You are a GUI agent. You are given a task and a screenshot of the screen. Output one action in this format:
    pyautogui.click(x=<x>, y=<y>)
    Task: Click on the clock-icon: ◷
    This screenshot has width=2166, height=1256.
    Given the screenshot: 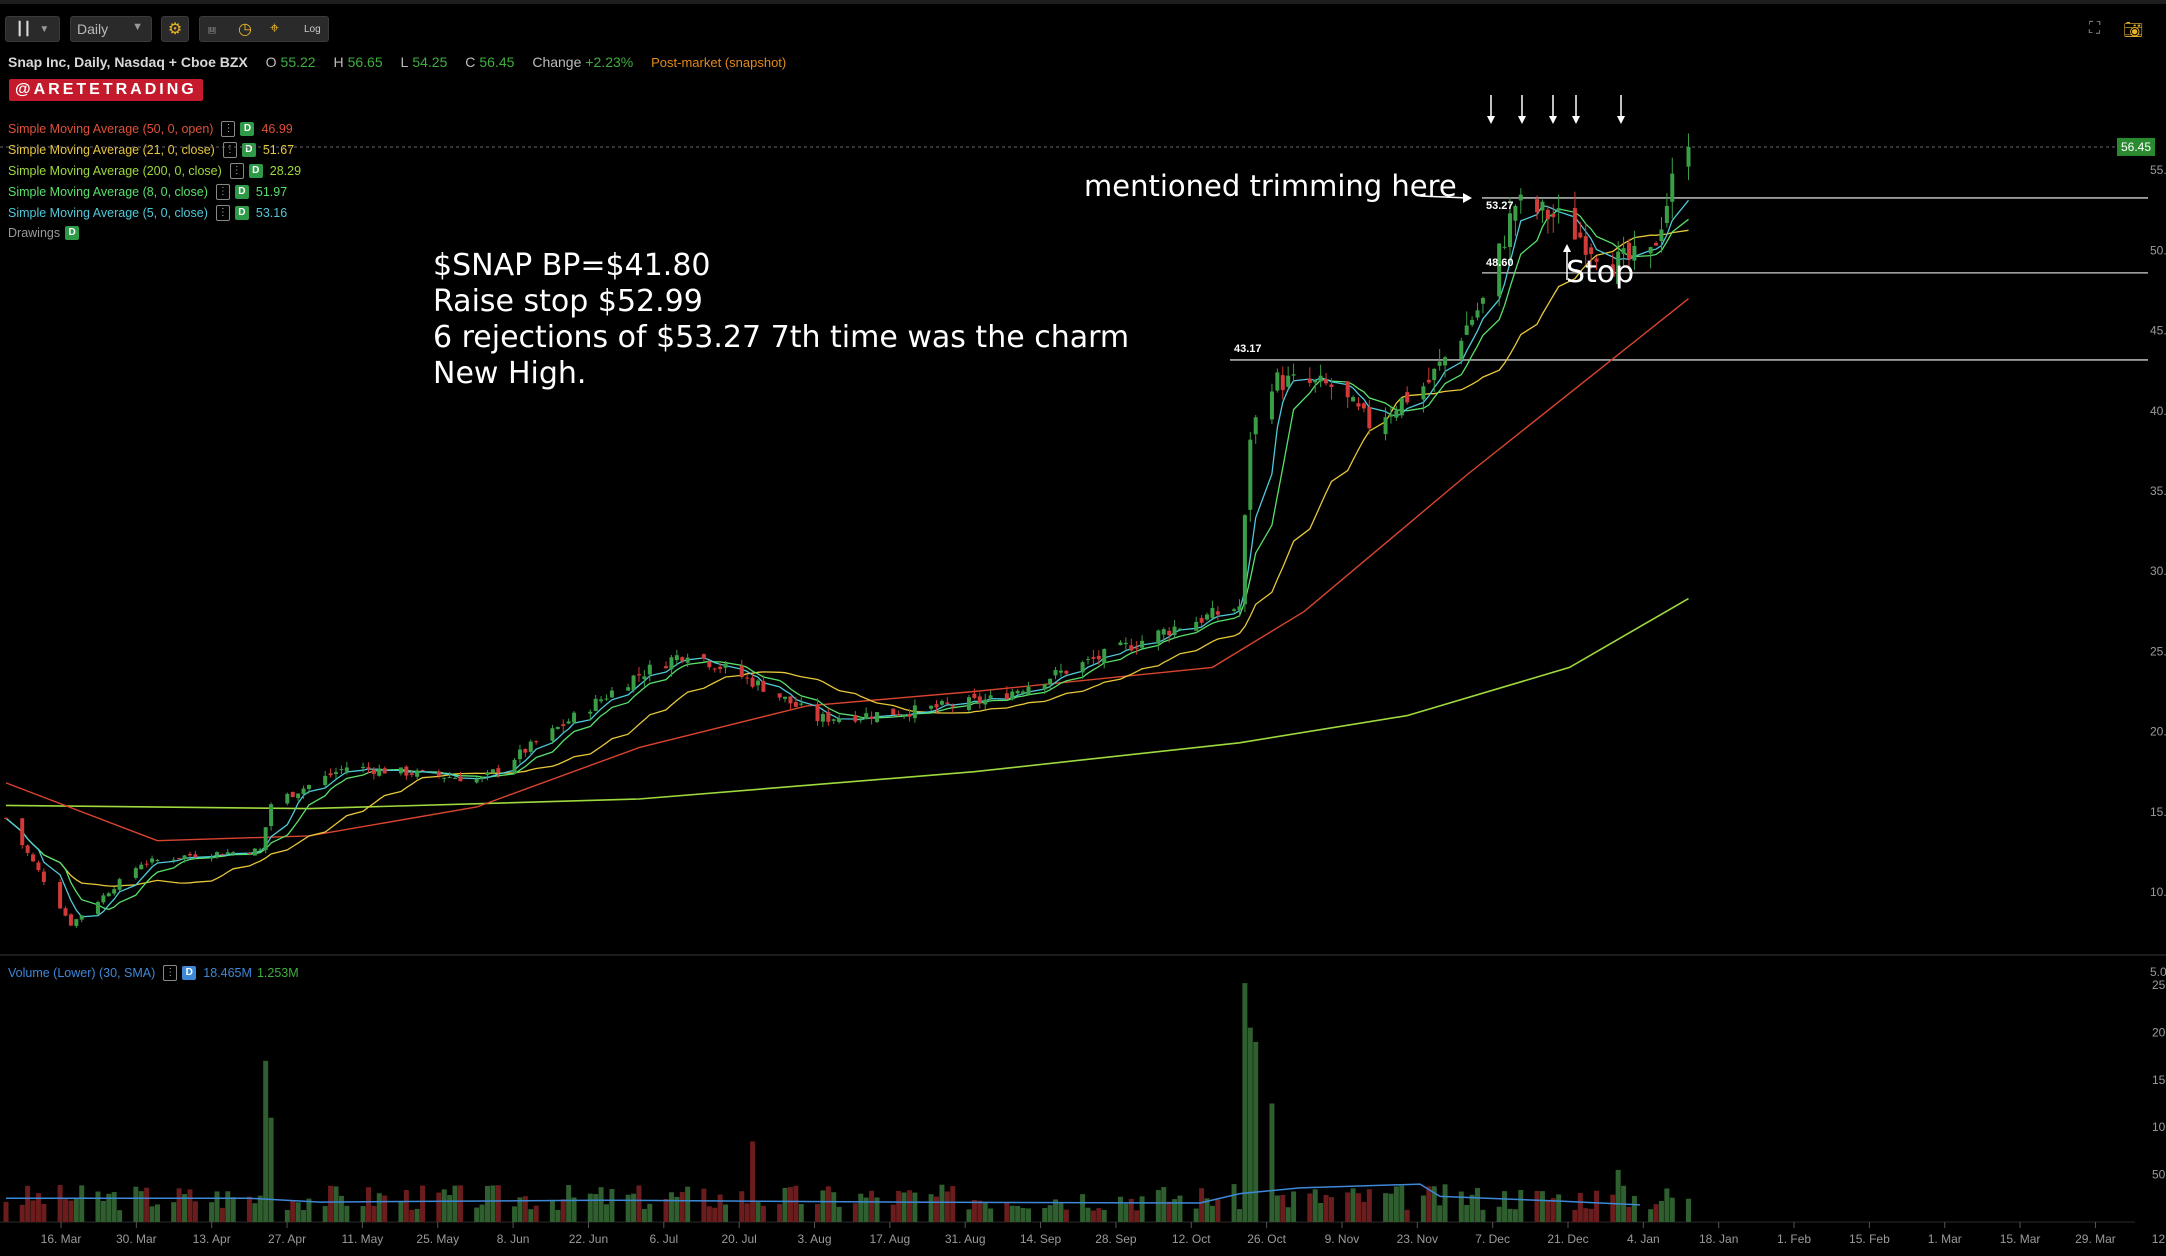 What is the action you would take?
    pyautogui.click(x=245, y=29)
    